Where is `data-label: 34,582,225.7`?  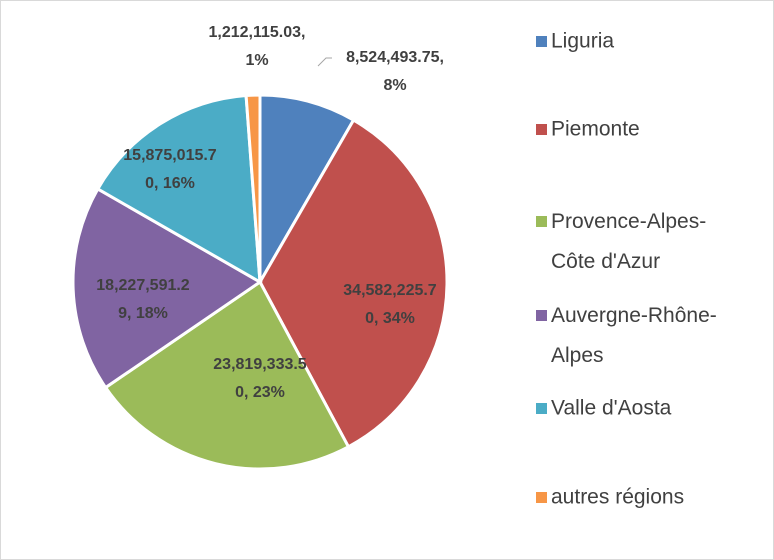 data-label: 34,582,225.7 is located at coordinates (390, 290).